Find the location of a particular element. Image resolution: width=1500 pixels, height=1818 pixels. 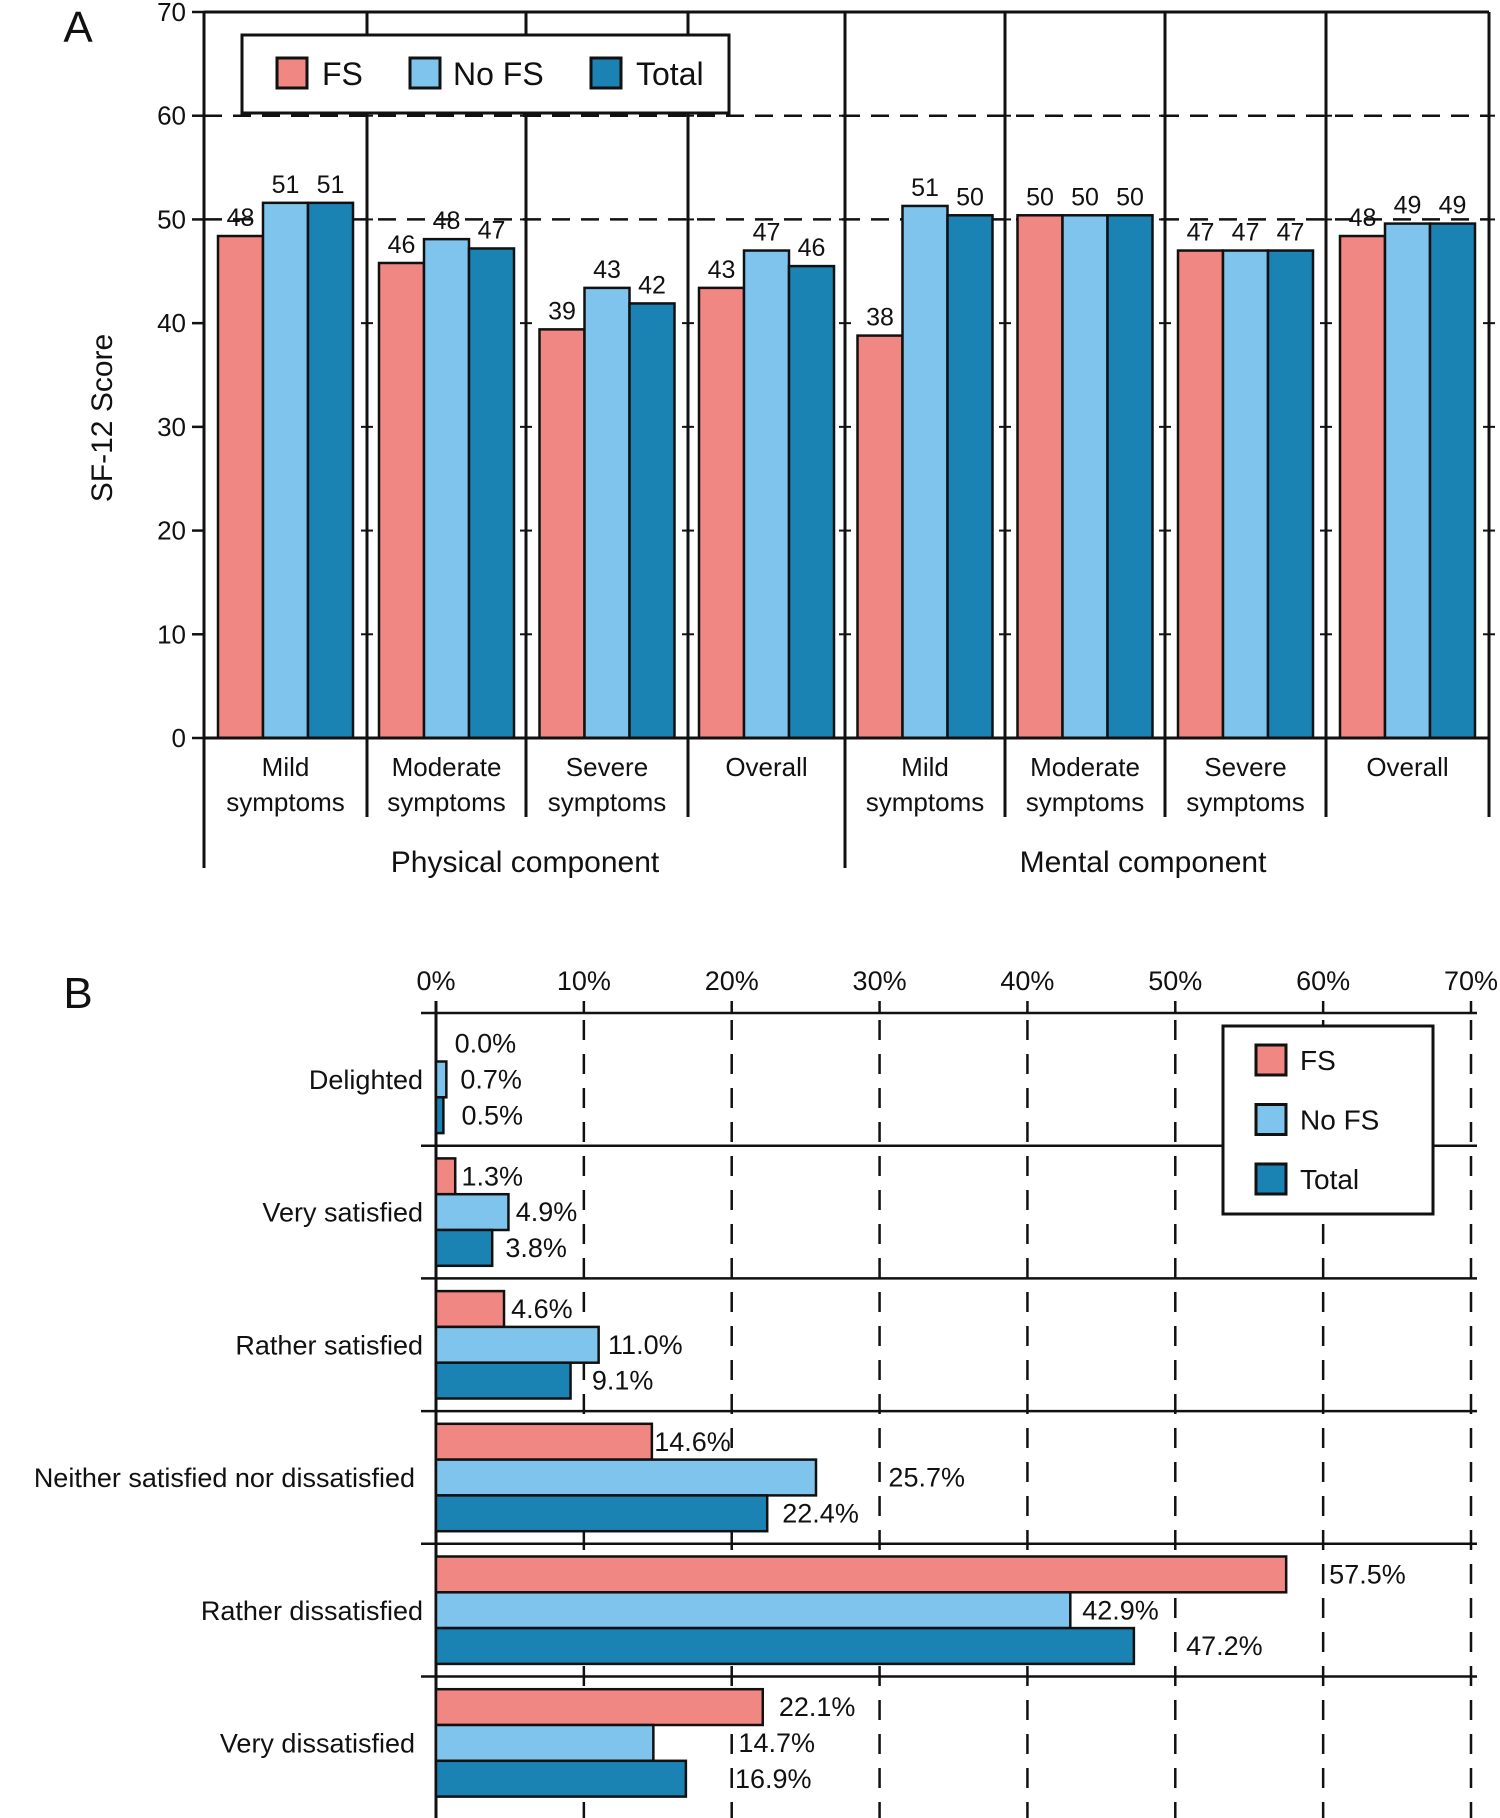

bar-value-label: 0.0% is located at coordinates (486, 1044).